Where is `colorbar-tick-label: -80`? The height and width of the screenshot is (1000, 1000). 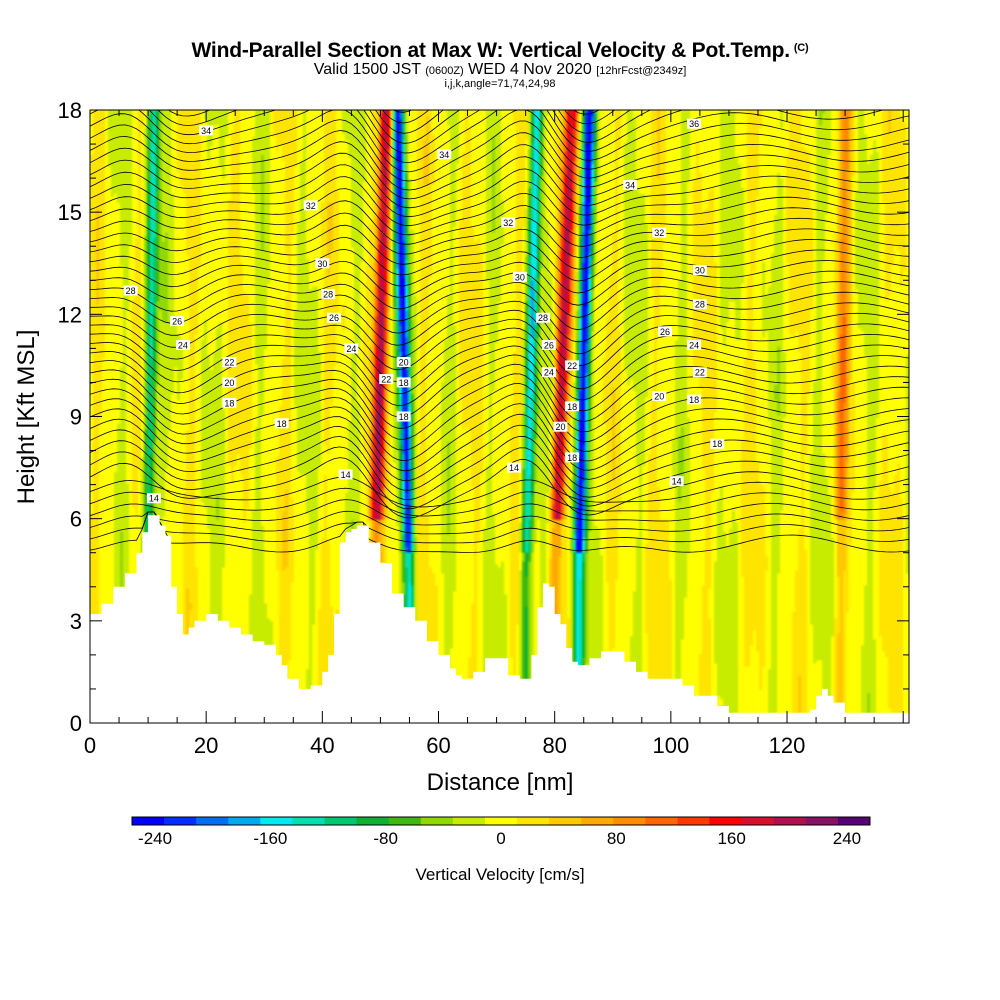
colorbar-tick-label: -80 is located at coordinates (385, 838).